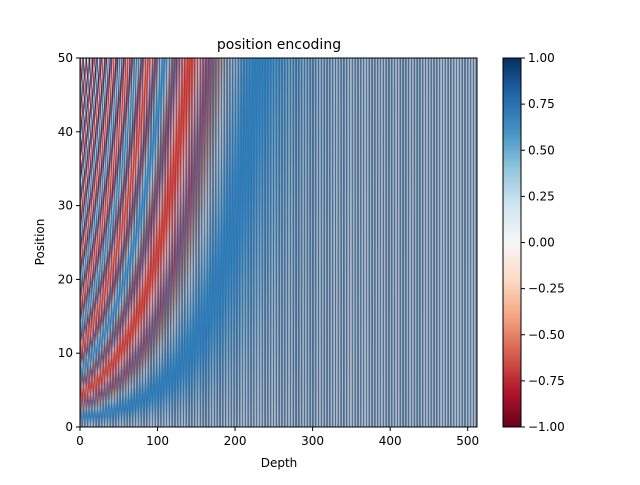 The image size is (640, 485). What do you see at coordinates (80, 441) in the screenshot?
I see `x-tick-label: 0` at bounding box center [80, 441].